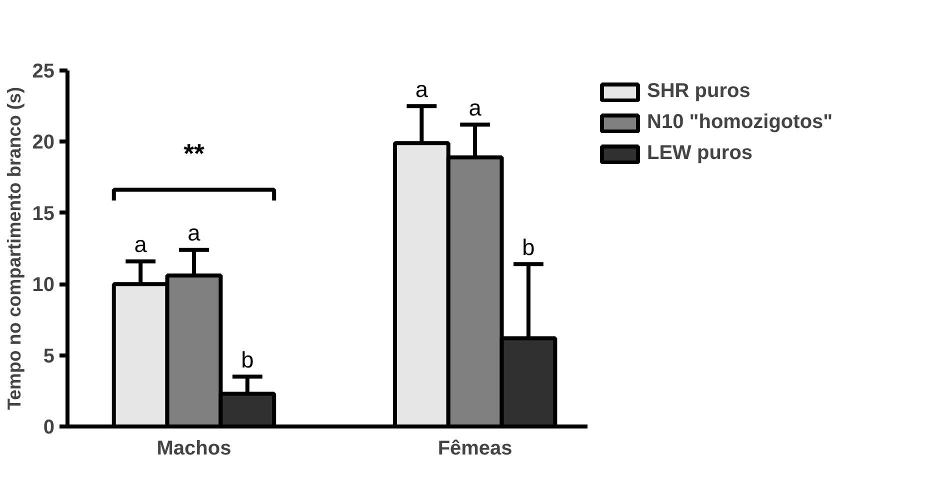  Describe the element at coordinates (43, 213) in the screenshot. I see `y-tick-label: 15` at that location.